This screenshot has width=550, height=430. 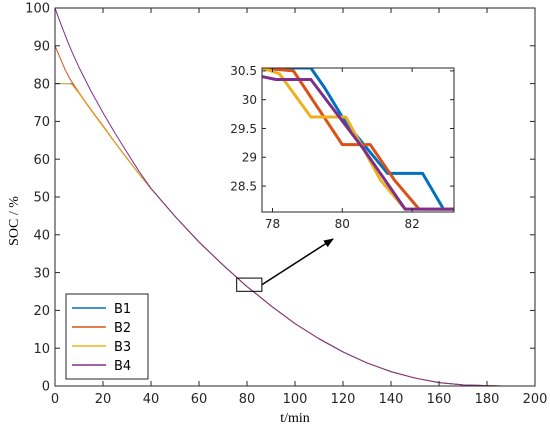 I want to click on main-y-tick-label: 80, so click(x=41, y=84).